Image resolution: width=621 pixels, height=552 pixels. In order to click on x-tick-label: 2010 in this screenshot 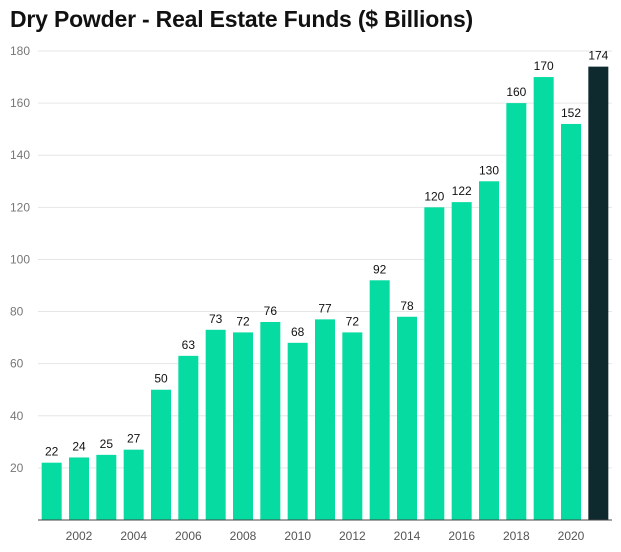, I will do `click(297, 536)`.